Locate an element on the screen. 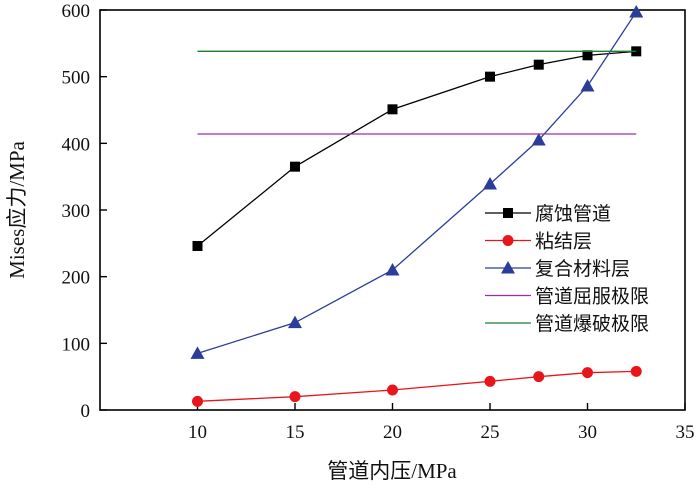 The width and height of the screenshot is (700, 488). legend-label: 管道爆破极限 is located at coordinates (592, 324).